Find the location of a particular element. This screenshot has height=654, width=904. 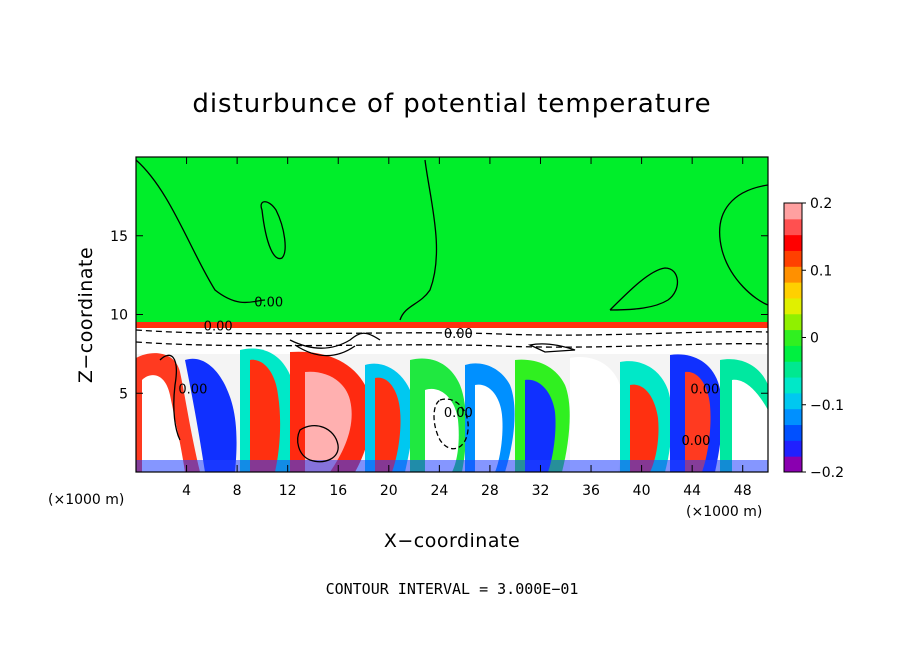

chart-title: disturbunce of potential temperature is located at coordinates (451, 104).